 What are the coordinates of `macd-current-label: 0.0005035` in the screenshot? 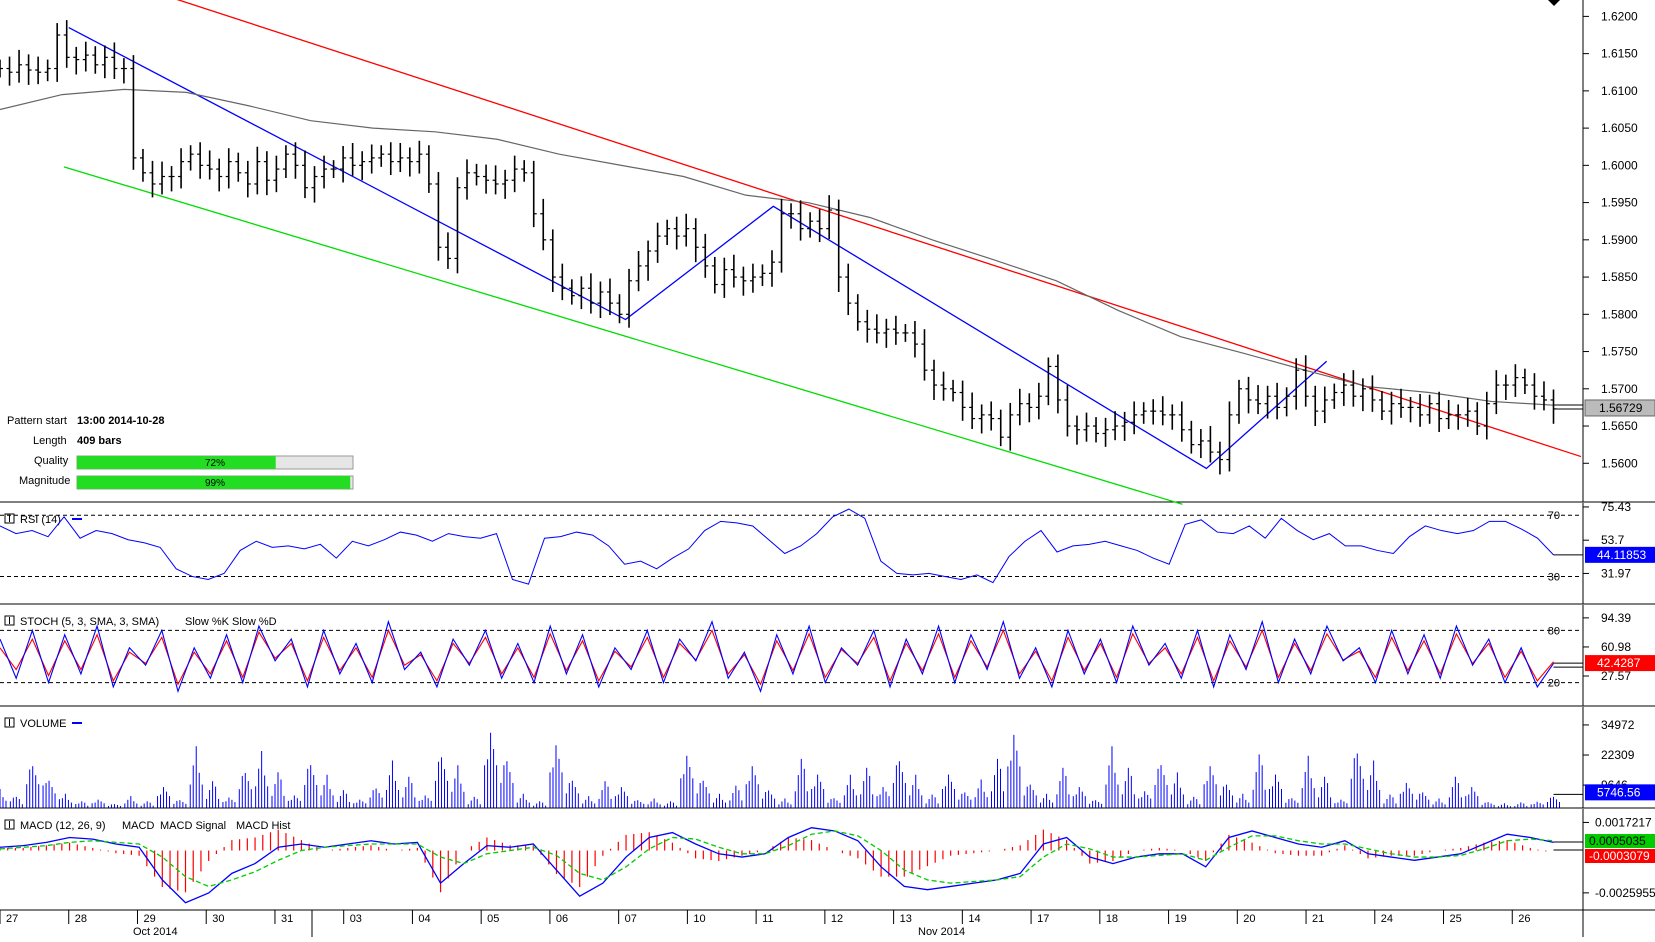 It's located at (1617, 841).